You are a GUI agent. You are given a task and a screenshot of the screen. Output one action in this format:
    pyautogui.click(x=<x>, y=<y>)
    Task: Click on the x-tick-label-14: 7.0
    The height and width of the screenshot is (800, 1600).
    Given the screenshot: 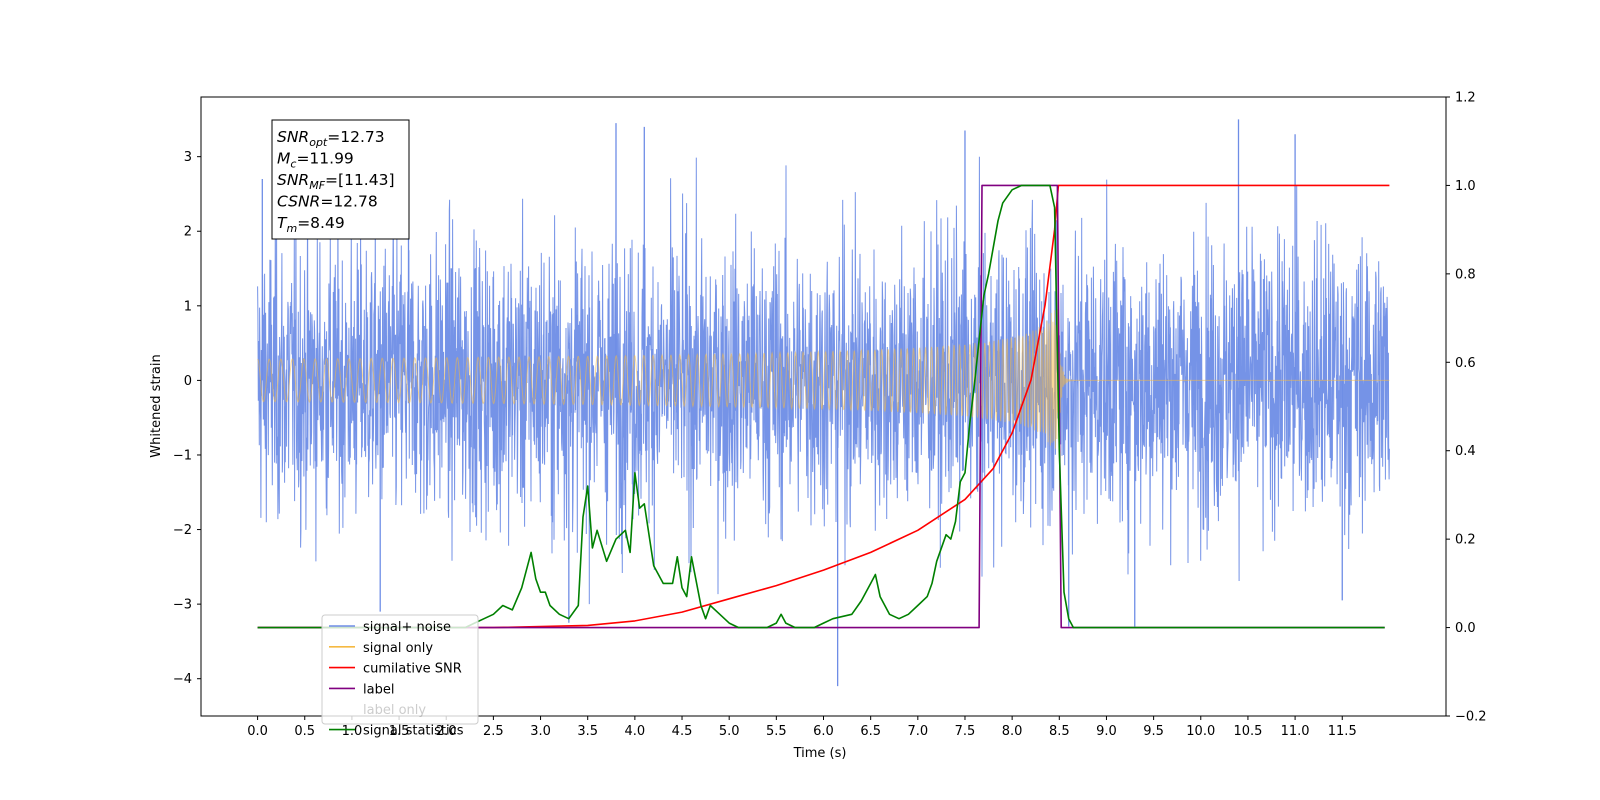 What is the action you would take?
    pyautogui.click(x=917, y=731)
    